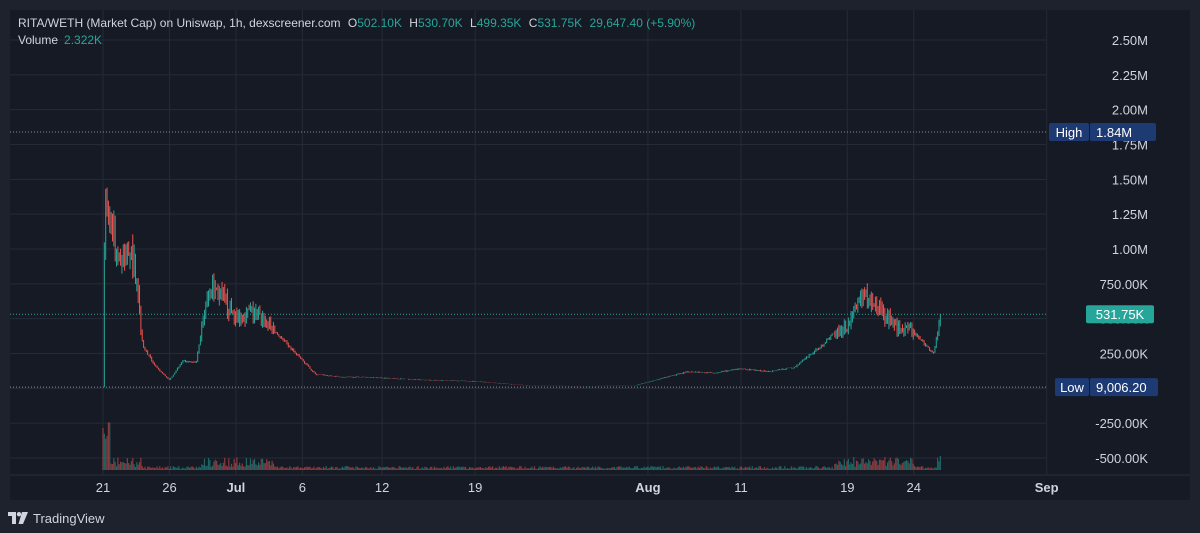 The image size is (1200, 533). Describe the element at coordinates (38, 40) in the screenshot. I see `volume-label: Volume` at that location.